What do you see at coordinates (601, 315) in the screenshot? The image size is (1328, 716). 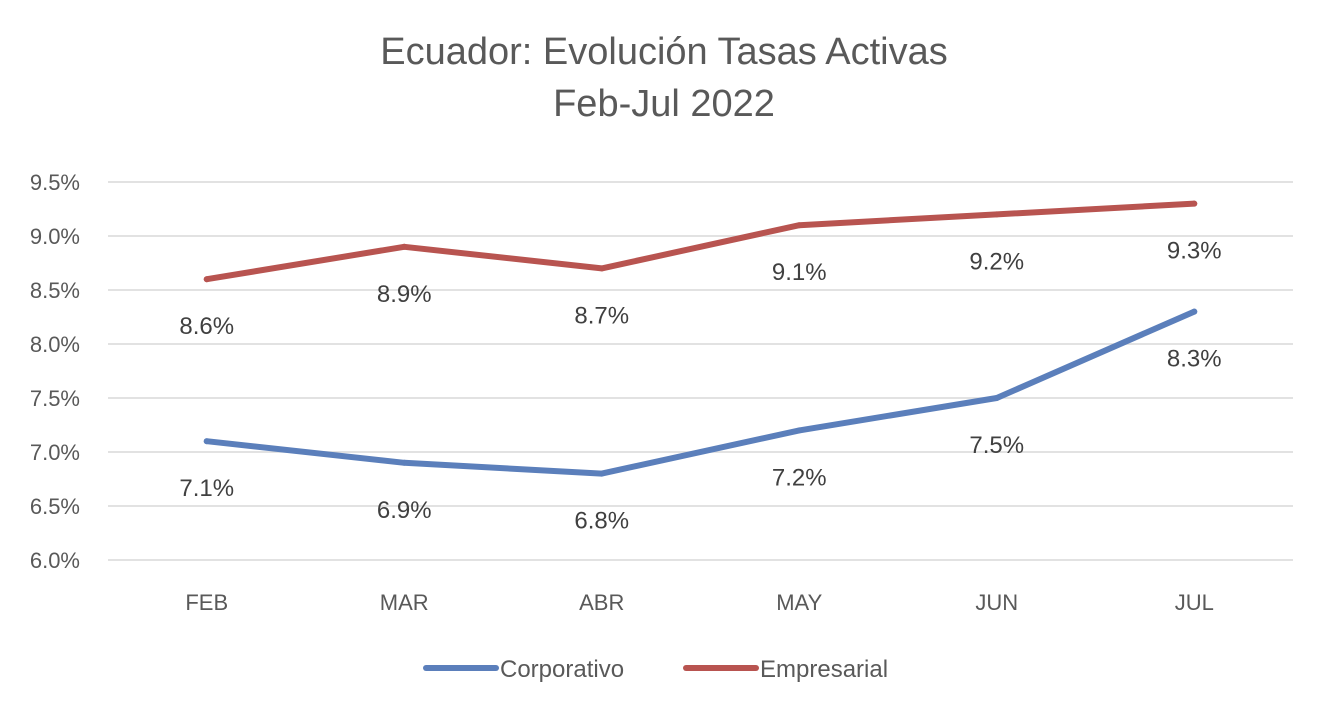 I see `data-label-empresarial: 8.7%` at bounding box center [601, 315].